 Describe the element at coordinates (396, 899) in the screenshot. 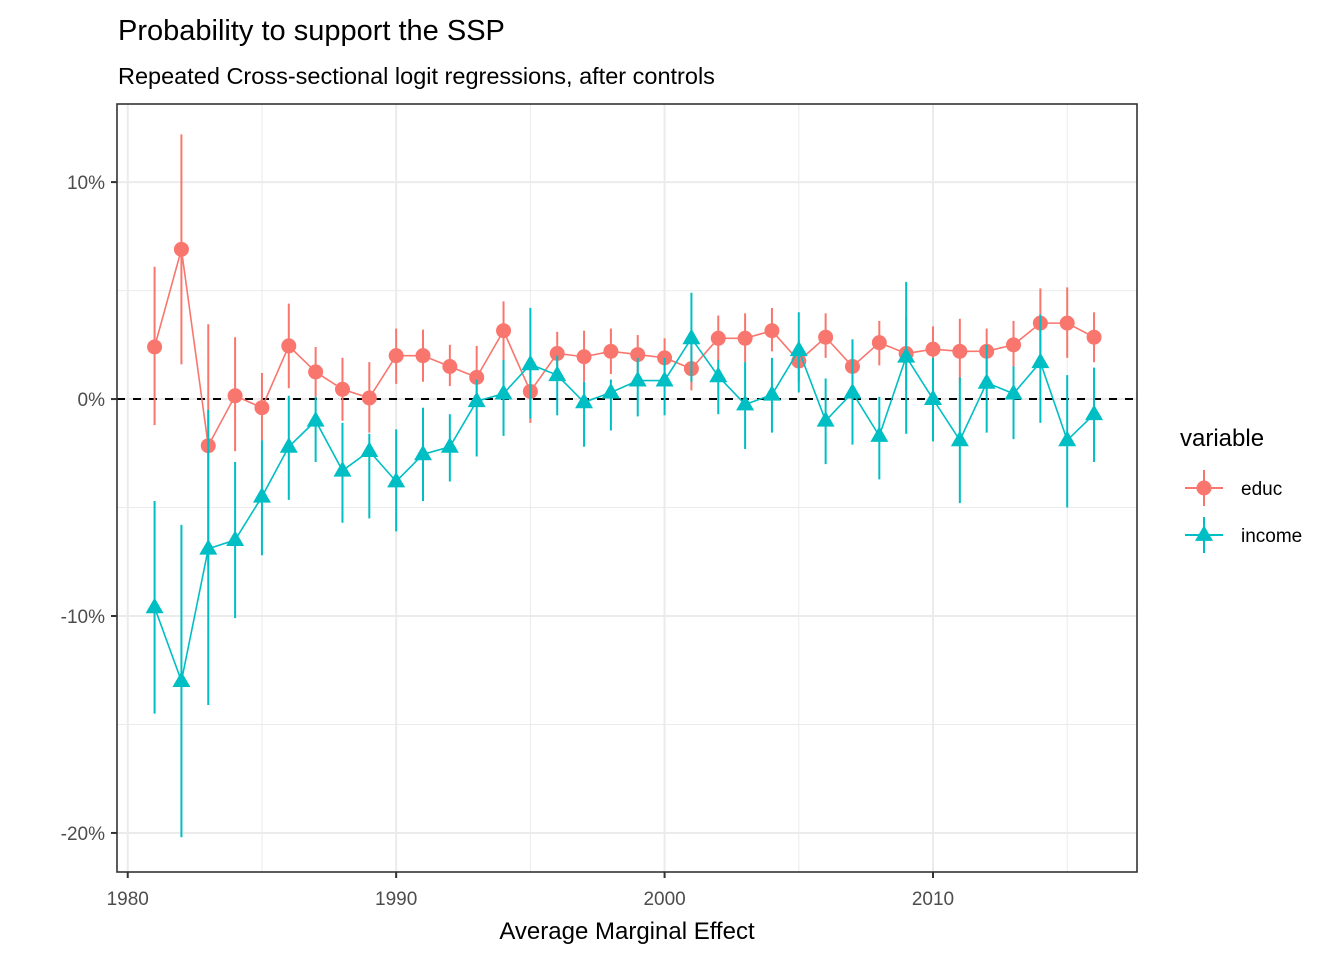

I see `x-tick-label: 1990` at that location.